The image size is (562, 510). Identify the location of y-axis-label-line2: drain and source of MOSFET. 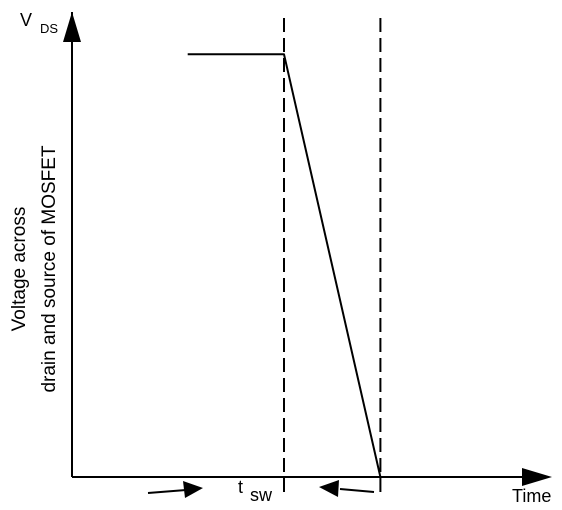
(49, 268).